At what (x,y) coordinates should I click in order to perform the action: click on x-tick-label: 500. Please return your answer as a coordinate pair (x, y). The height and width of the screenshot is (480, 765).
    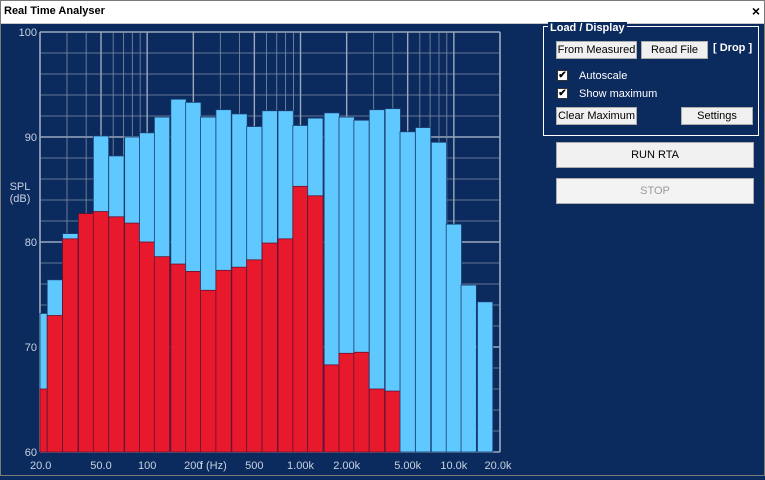
    Looking at the image, I should click on (254, 466).